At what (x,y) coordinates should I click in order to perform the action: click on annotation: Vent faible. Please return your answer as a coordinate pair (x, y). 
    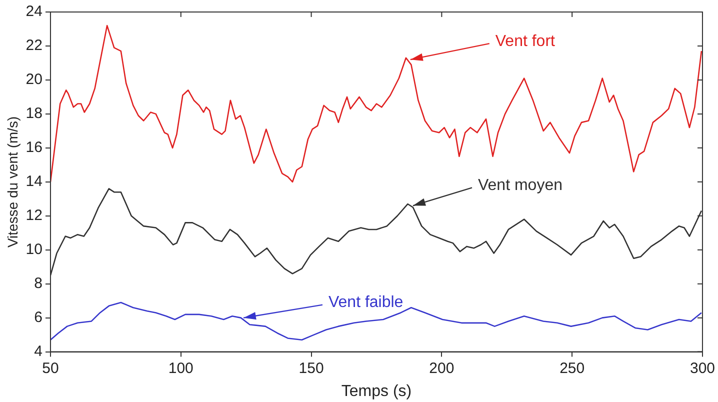
    Looking at the image, I should click on (366, 303).